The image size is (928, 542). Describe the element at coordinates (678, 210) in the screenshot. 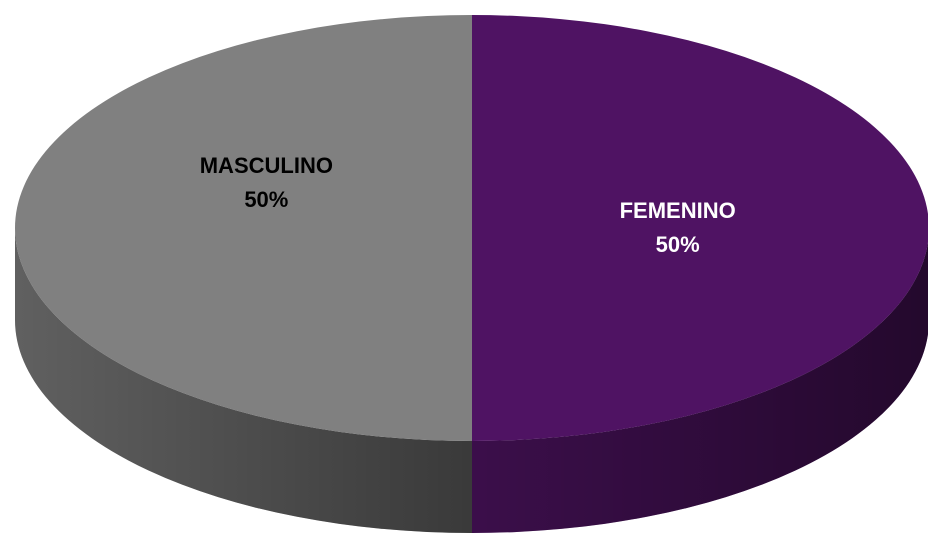

I see `slice-label: FEMENINO` at that location.